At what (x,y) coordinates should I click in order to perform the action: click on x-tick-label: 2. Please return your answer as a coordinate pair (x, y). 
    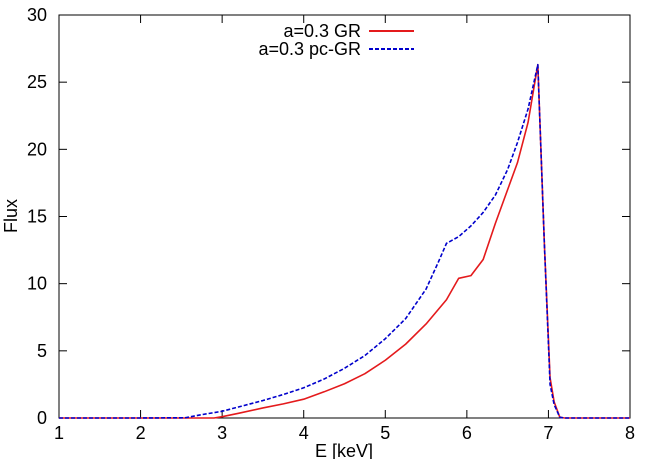
    Looking at the image, I should click on (141, 433).